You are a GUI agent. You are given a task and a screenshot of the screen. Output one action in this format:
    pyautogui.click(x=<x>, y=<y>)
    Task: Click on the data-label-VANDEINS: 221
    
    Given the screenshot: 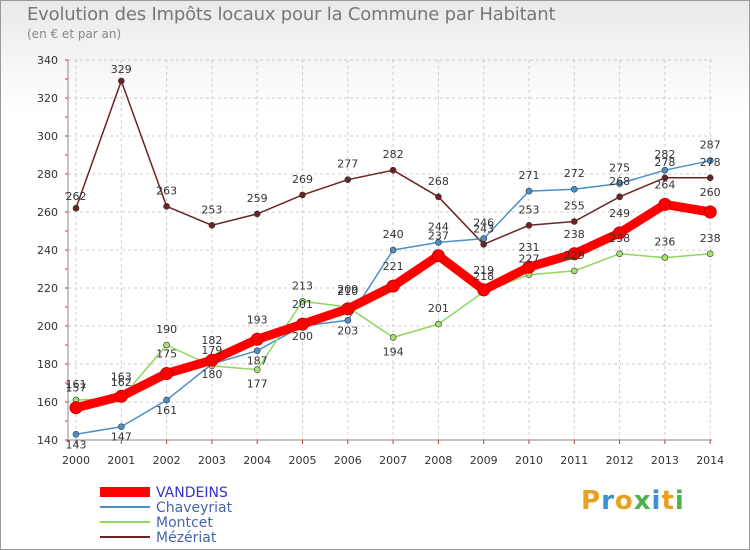 What is the action you would take?
    pyautogui.click(x=393, y=266)
    